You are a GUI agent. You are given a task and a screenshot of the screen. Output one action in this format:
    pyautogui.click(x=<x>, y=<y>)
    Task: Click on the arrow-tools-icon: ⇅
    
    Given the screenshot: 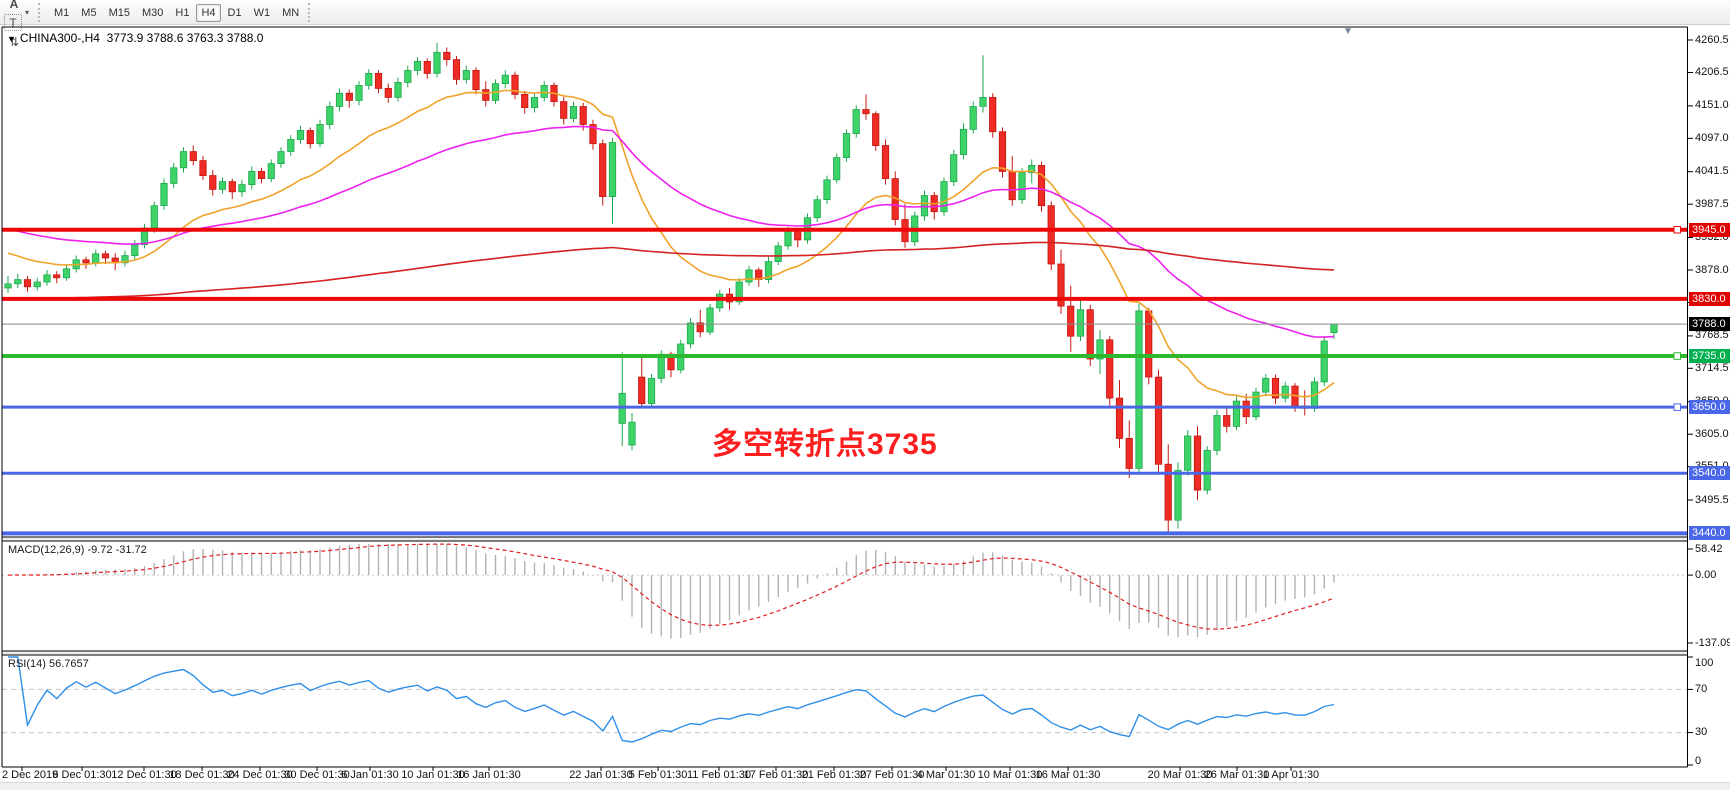 What is the action you would take?
    pyautogui.click(x=14, y=41)
    